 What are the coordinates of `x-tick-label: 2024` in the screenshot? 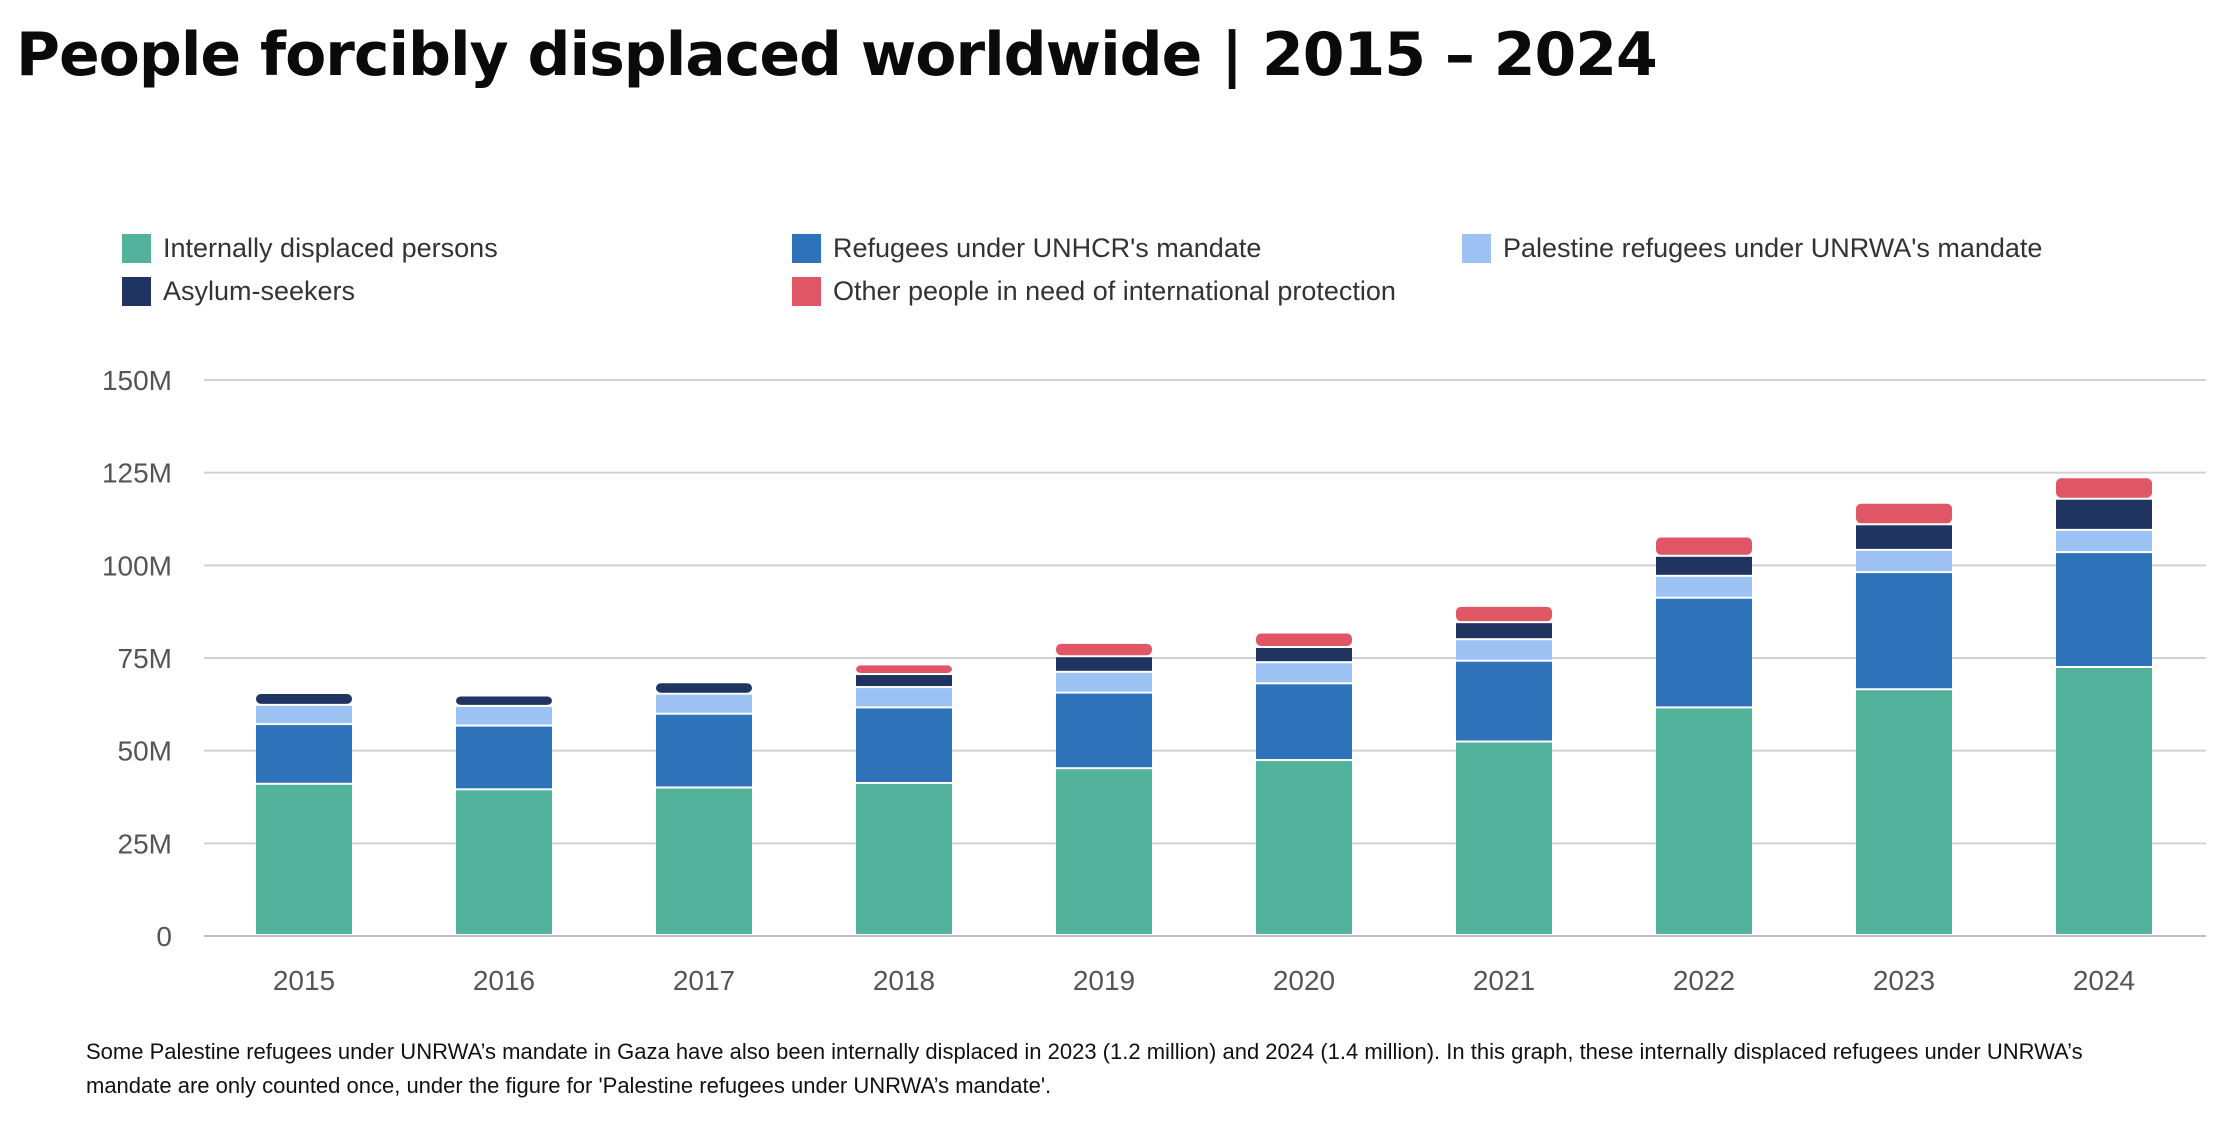 It's located at (2104, 980).